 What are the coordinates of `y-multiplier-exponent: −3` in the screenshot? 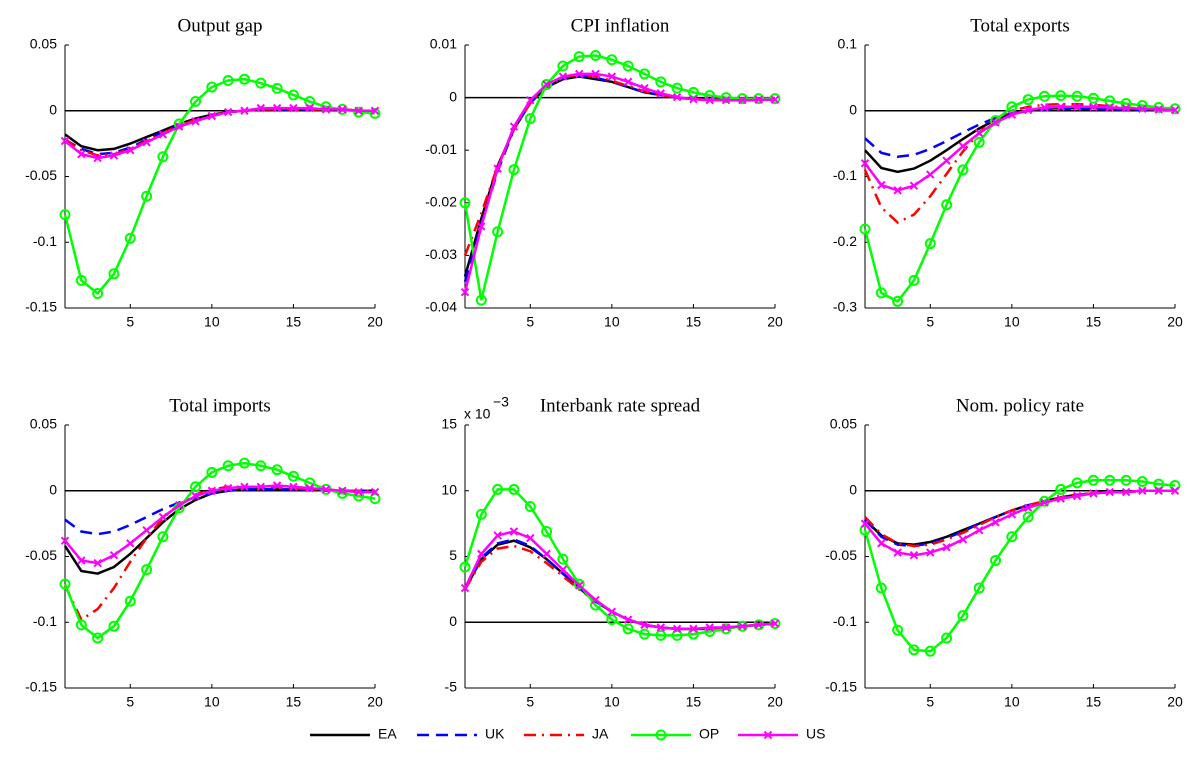 It's located at (501, 402).